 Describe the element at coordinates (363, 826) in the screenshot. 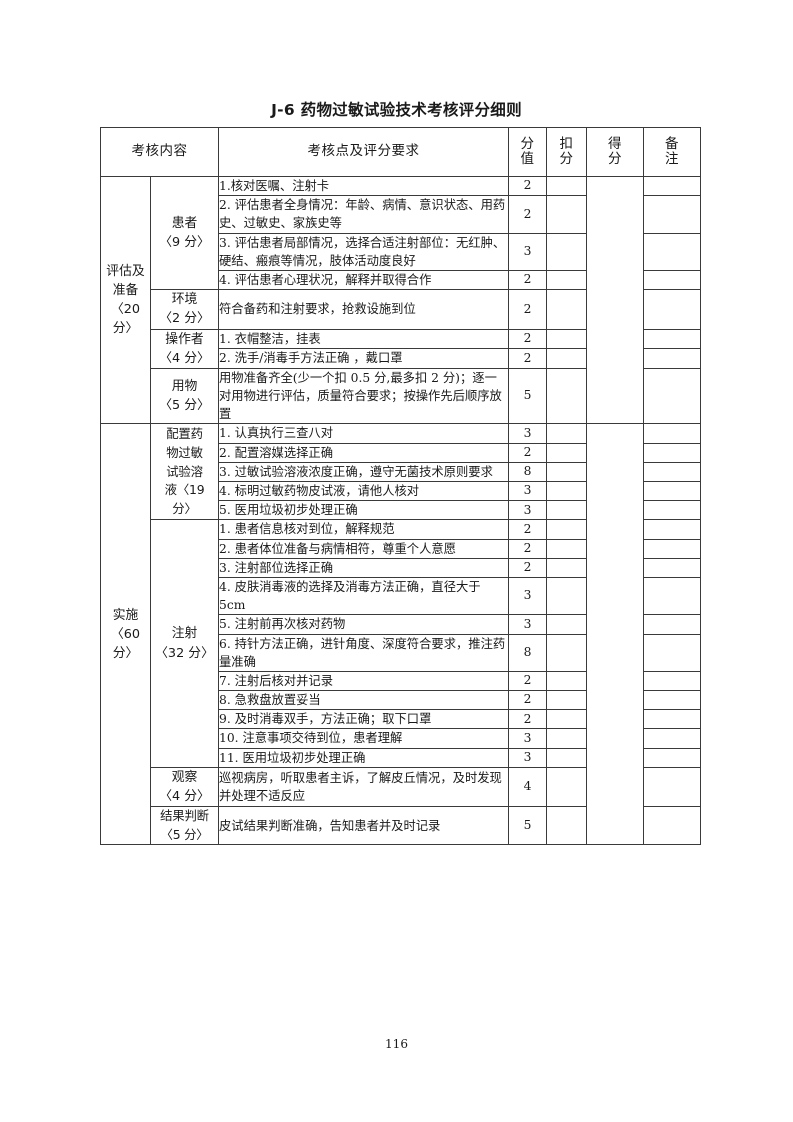

I see `criteria-detail-cell: 皮试结果判断准确，告知患者并及时记录` at that location.